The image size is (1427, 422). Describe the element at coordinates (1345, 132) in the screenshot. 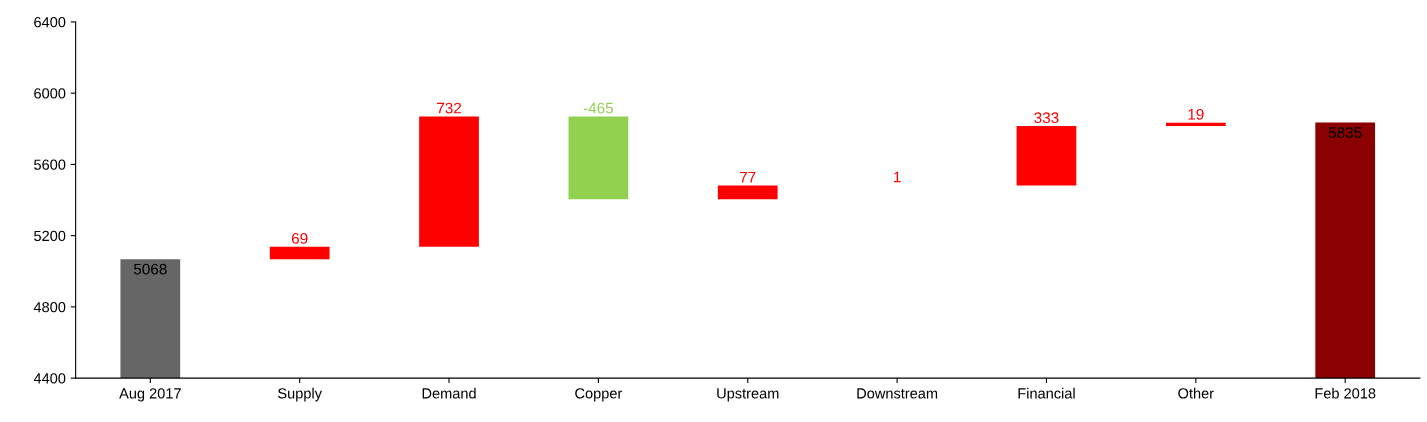

I see `data-label: 5835` at that location.